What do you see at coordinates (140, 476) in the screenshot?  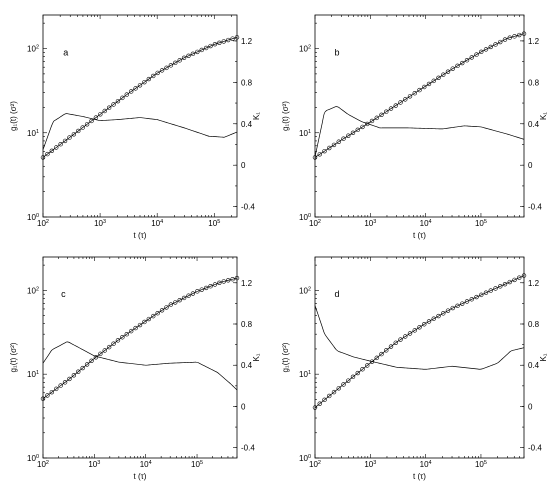 I see `x-axis-label: t (τ)` at bounding box center [140, 476].